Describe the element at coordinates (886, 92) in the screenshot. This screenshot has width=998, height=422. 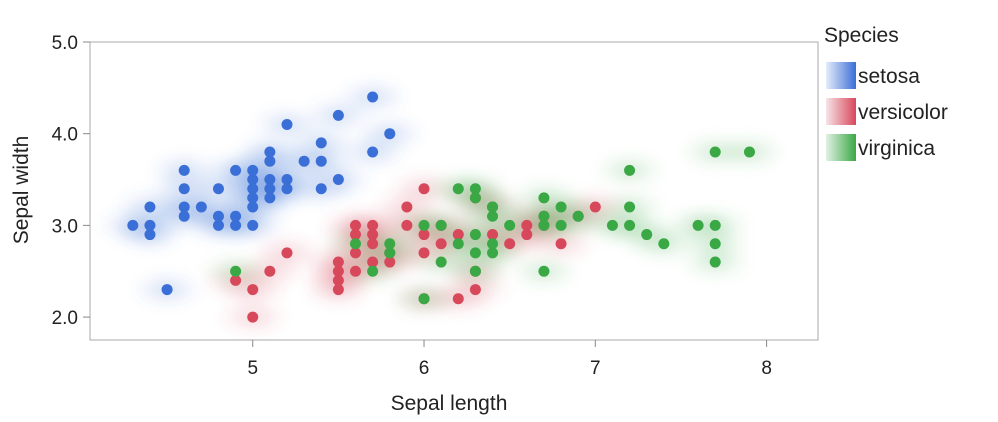
I see `legend: Species setosa versicolor virginica` at that location.